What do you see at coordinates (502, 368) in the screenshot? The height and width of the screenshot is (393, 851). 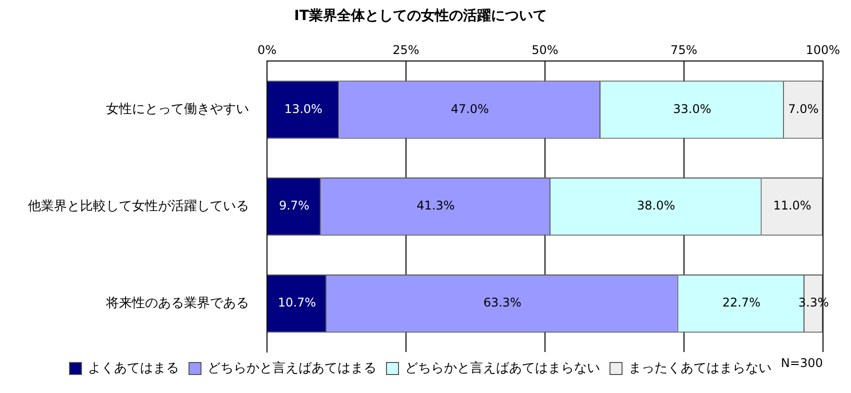 I see `legend-label: どちらかと言えばあてはまらない` at bounding box center [502, 368].